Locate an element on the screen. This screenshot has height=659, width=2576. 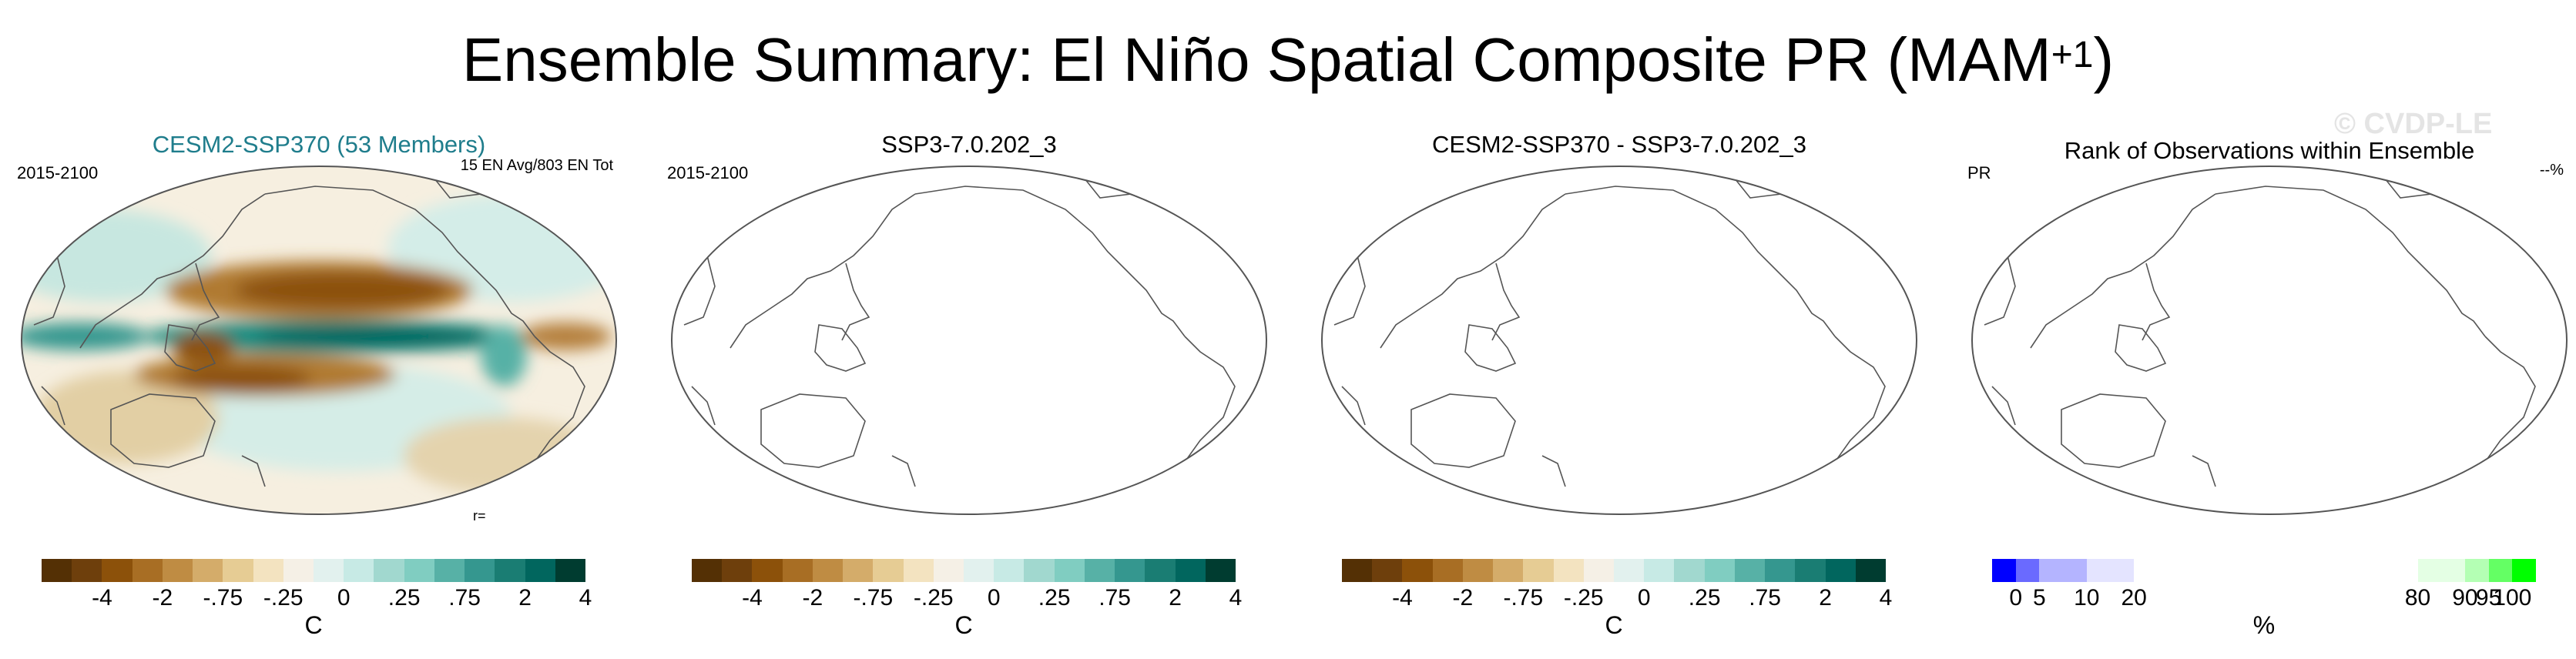
ensemble-count-label: 15 EN Avg/803 EN Tot is located at coordinates (536, 165).